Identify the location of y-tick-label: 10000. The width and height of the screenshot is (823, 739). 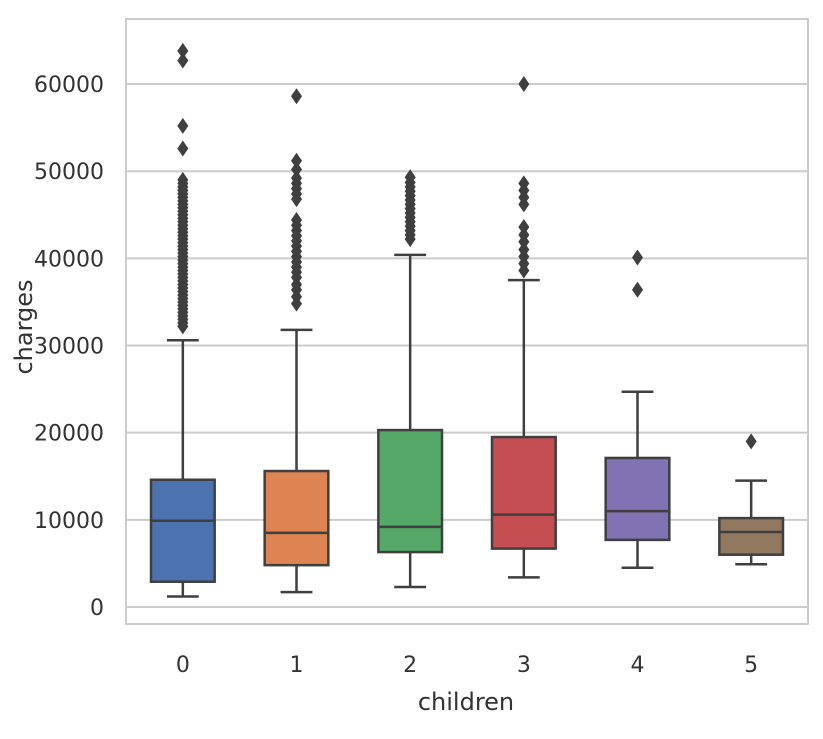
(69, 521).